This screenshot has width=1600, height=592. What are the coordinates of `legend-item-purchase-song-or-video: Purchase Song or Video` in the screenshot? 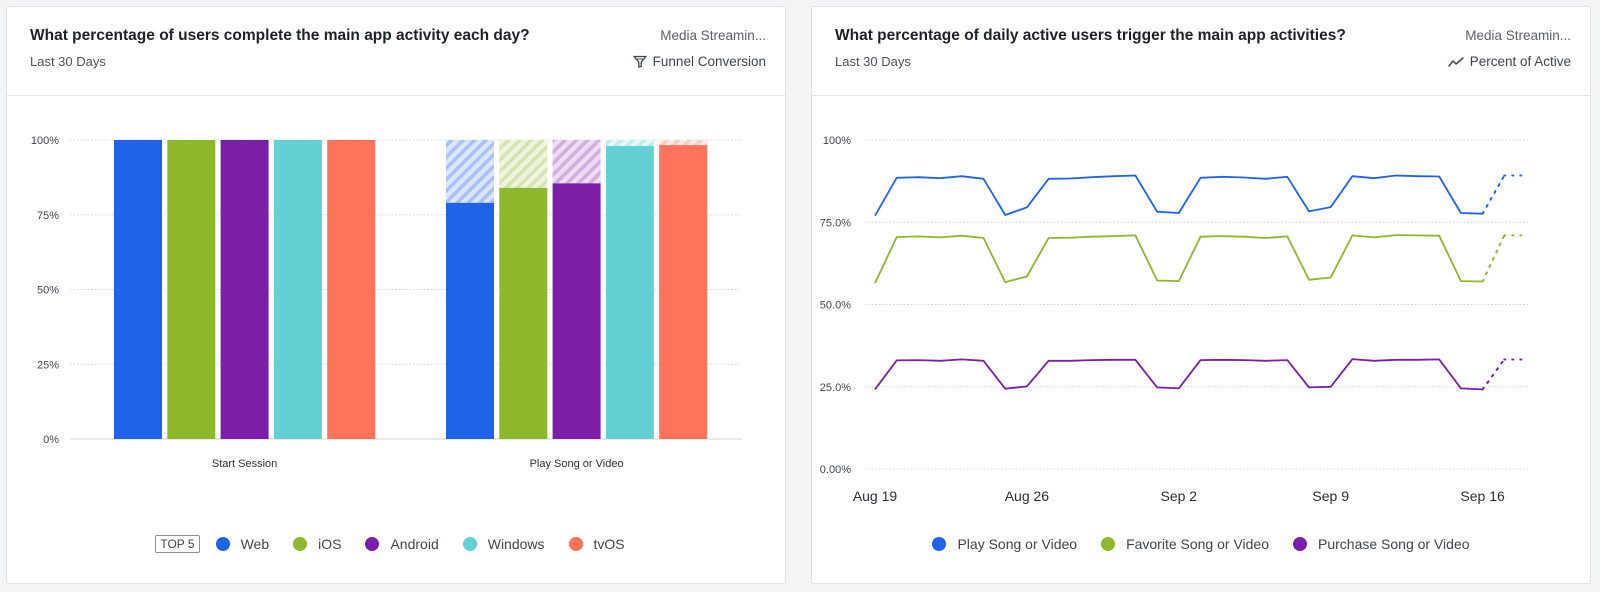 It's located at (1381, 544).